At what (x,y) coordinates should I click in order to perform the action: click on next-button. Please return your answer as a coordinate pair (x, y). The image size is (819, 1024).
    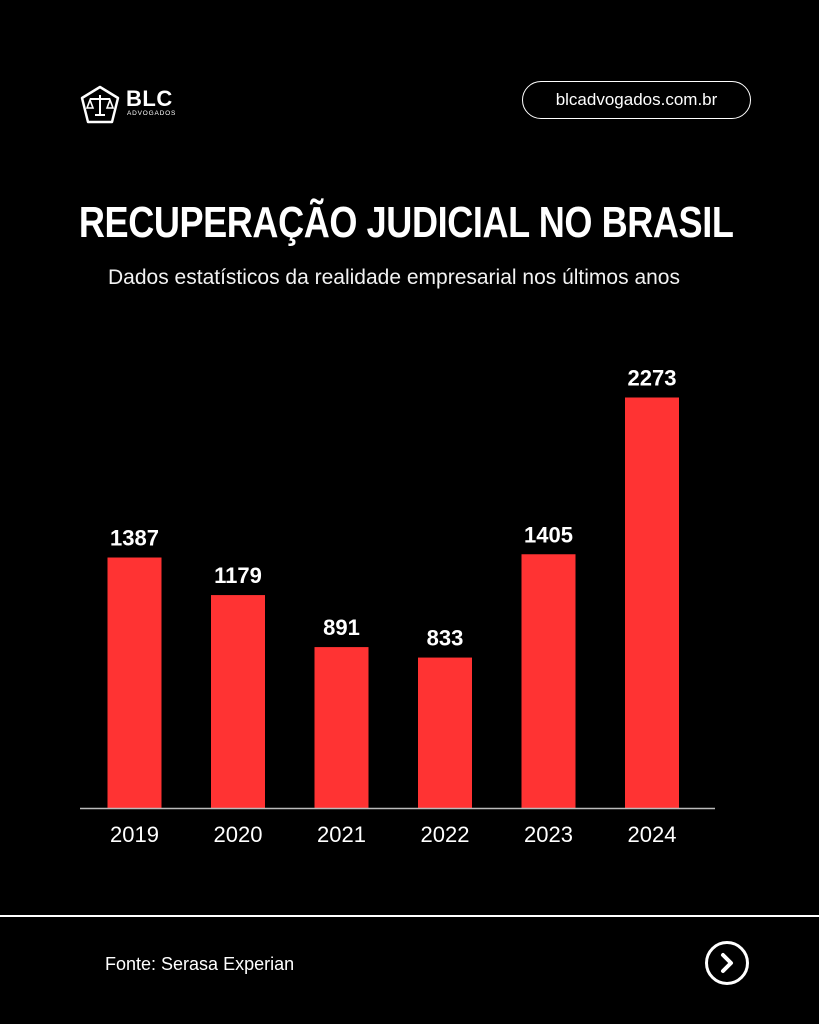
    Looking at the image, I should click on (727, 963).